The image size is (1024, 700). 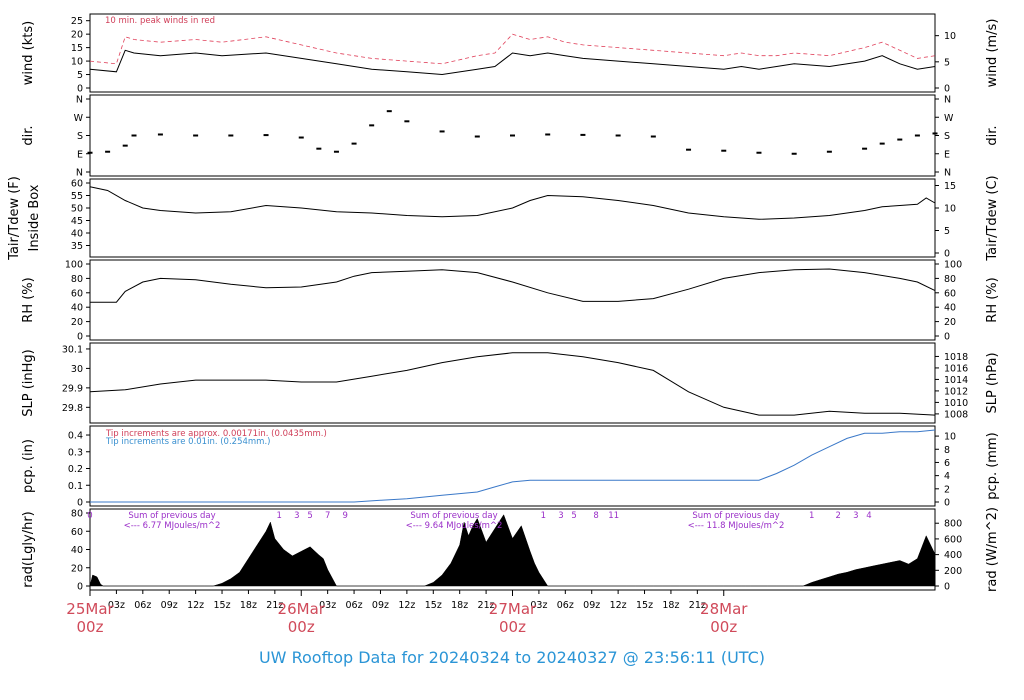 What do you see at coordinates (172, 526) in the screenshot?
I see `sum-note-value: <--- 6.77 MJoules/m^2` at bounding box center [172, 526].